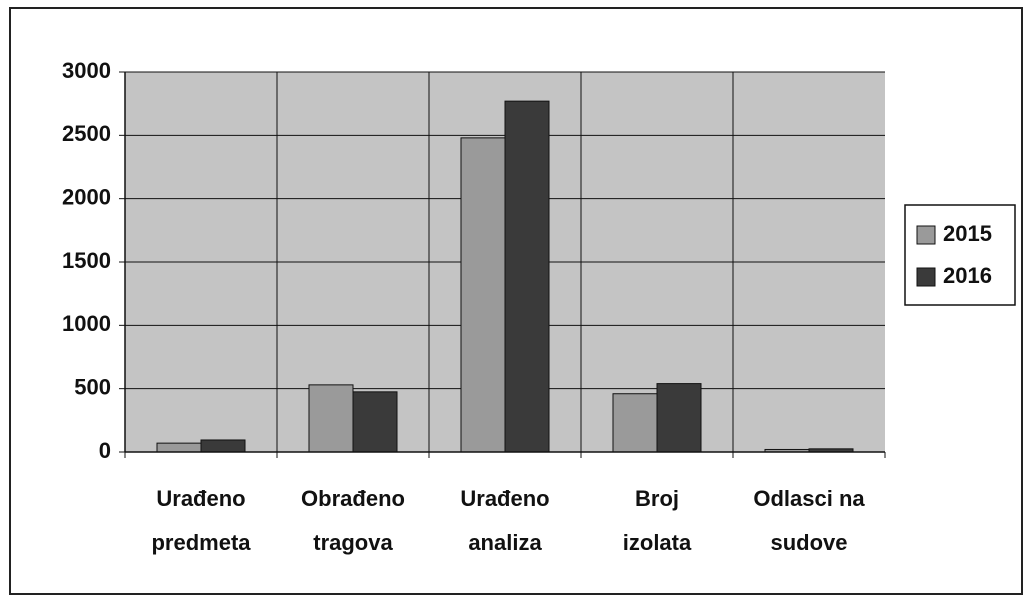 The image size is (1030, 600). What do you see at coordinates (967, 233) in the screenshot?
I see `legend-label: 2015` at bounding box center [967, 233].